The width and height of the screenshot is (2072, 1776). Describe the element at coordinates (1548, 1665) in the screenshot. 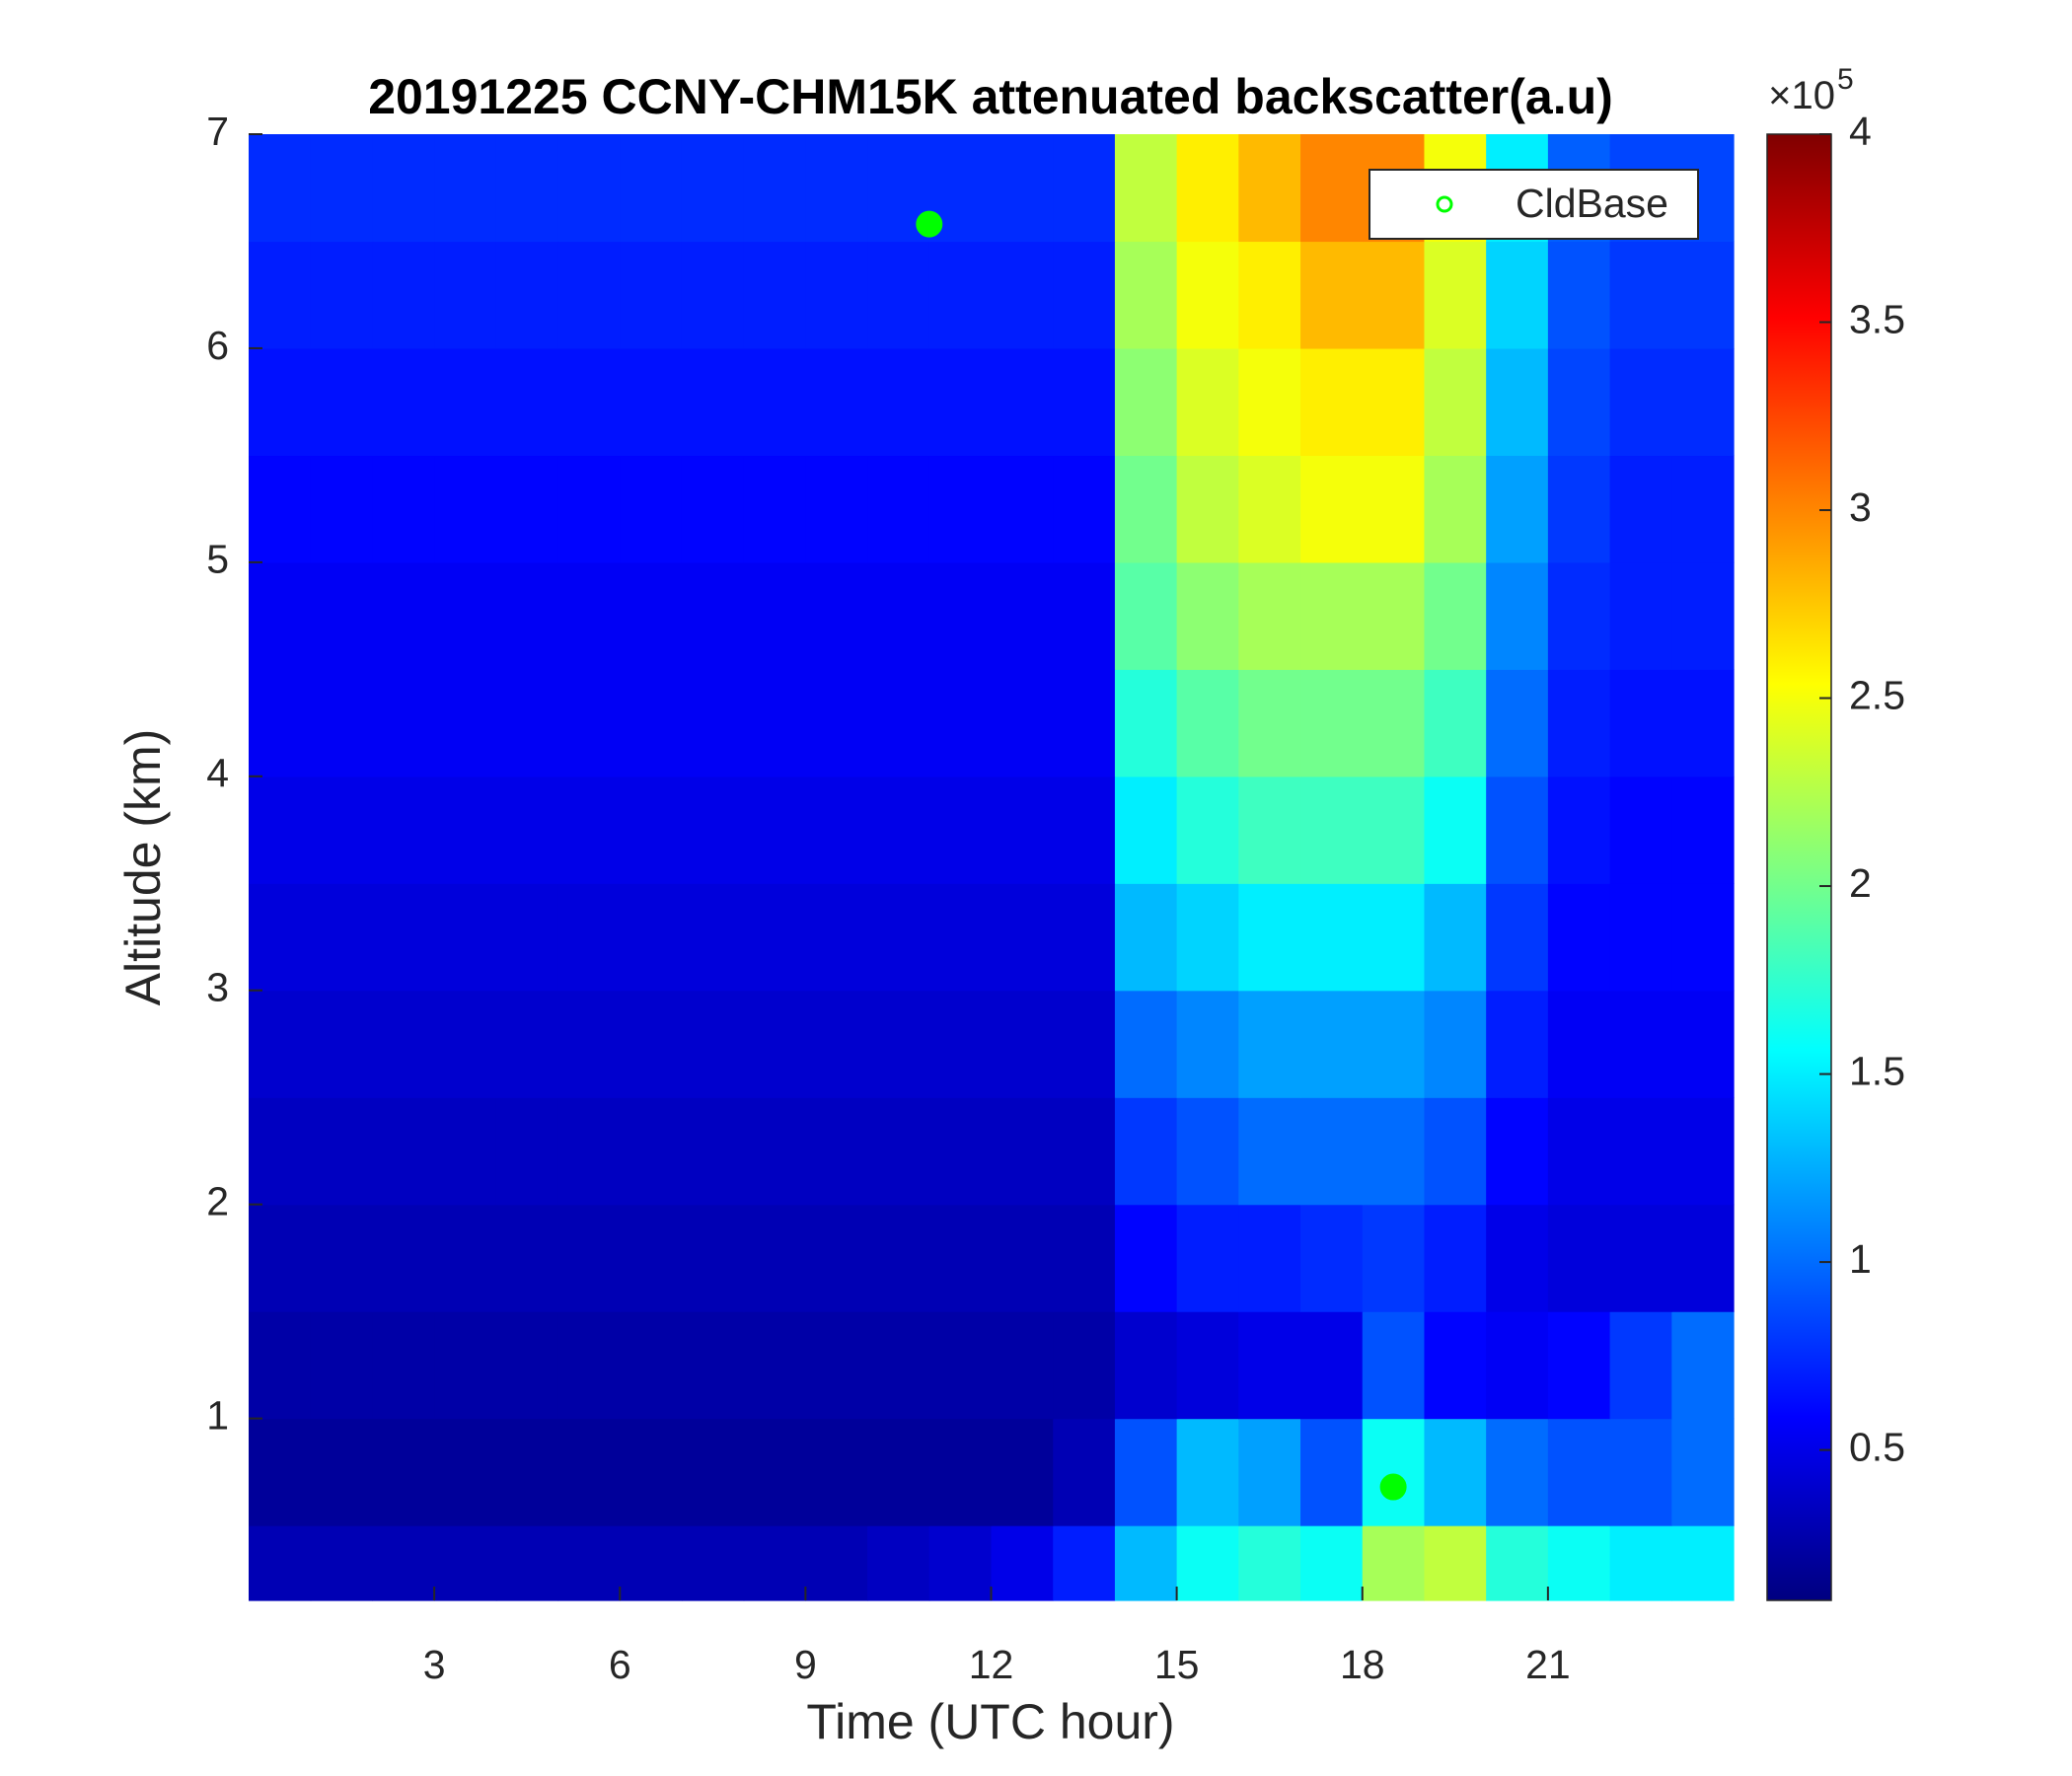

I see `x-tick-label: 21` at that location.